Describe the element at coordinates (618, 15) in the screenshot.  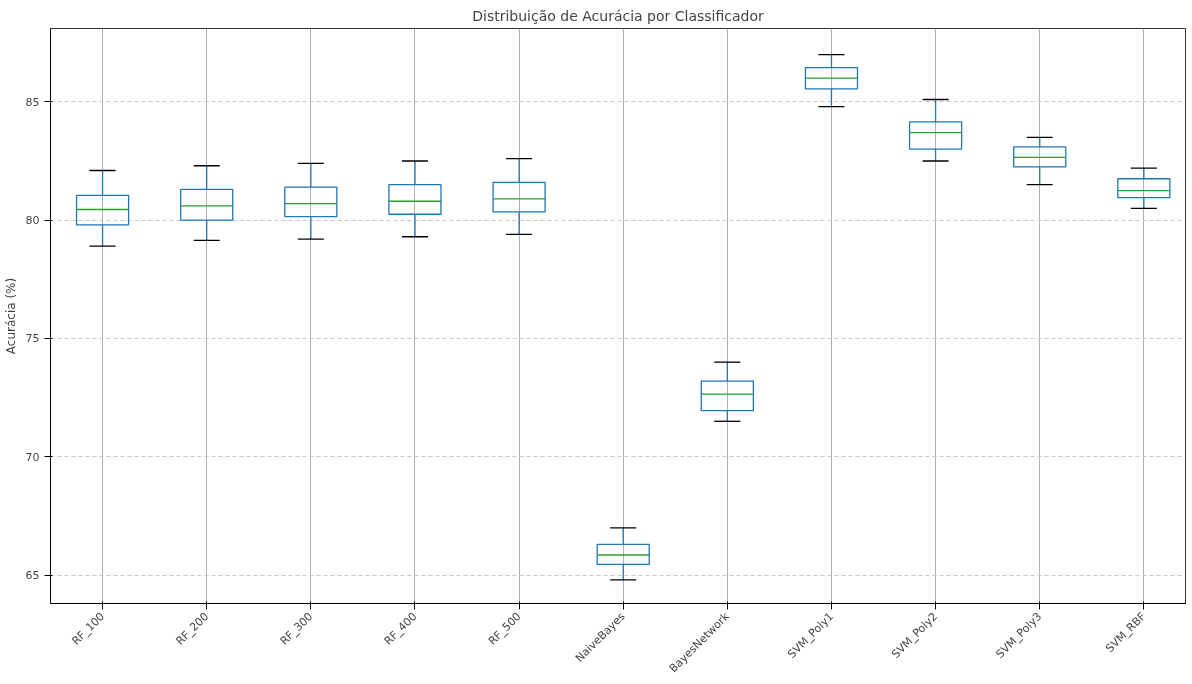
I see `chart-title: Distribuição de Acurácia por Classificador` at that location.